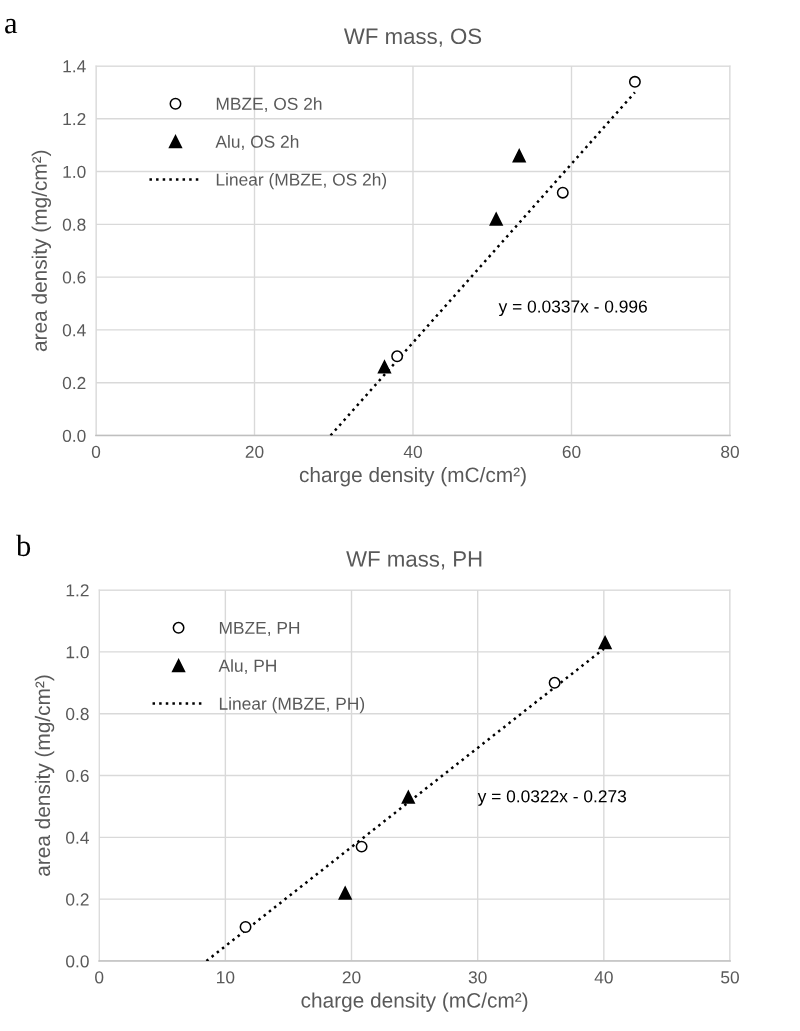  Describe the element at coordinates (414, 560) in the screenshot. I see `chart-title: WF mass, PH` at that location.